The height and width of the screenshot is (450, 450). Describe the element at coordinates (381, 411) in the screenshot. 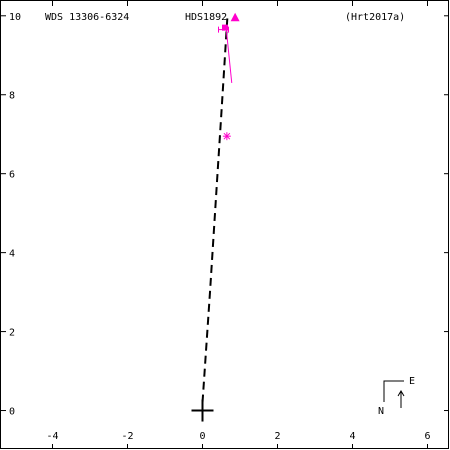

I see `compass-north-label: N` at that location.